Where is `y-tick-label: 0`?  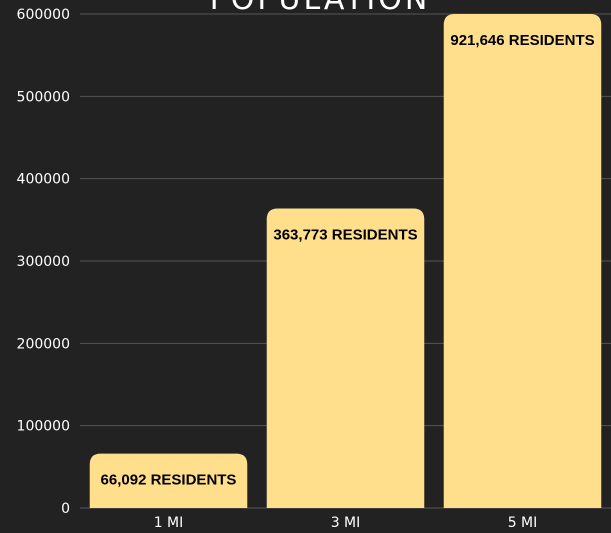 y-tick-label: 0 is located at coordinates (65, 509).